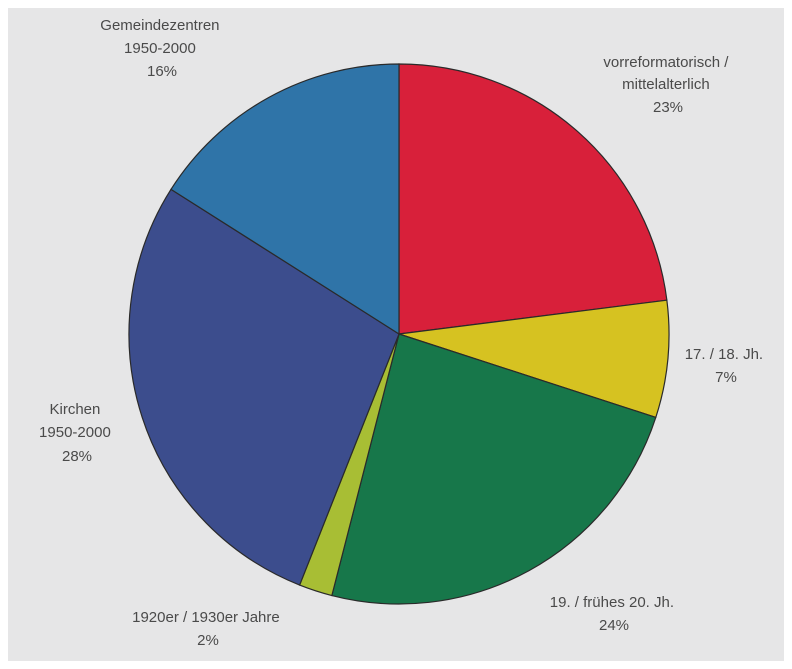 The image size is (792, 669). What do you see at coordinates (667, 85) in the screenshot?
I see `slice-label-vorreformatorisch: vorreformatorisch / mittelalterlich 23%` at bounding box center [667, 85].